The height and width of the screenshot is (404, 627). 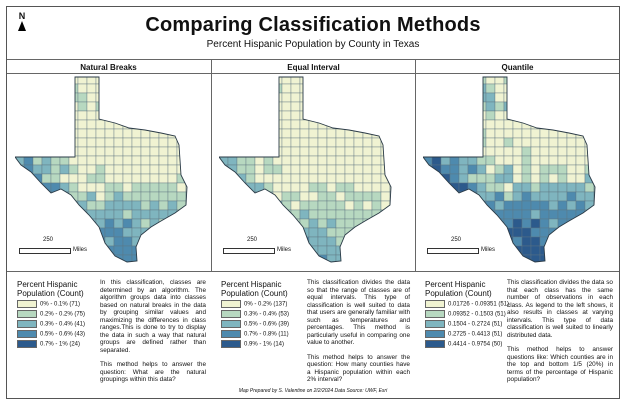 I want to click on legend-label: 0.5% - 0.6% (43), so click(x=63, y=334).